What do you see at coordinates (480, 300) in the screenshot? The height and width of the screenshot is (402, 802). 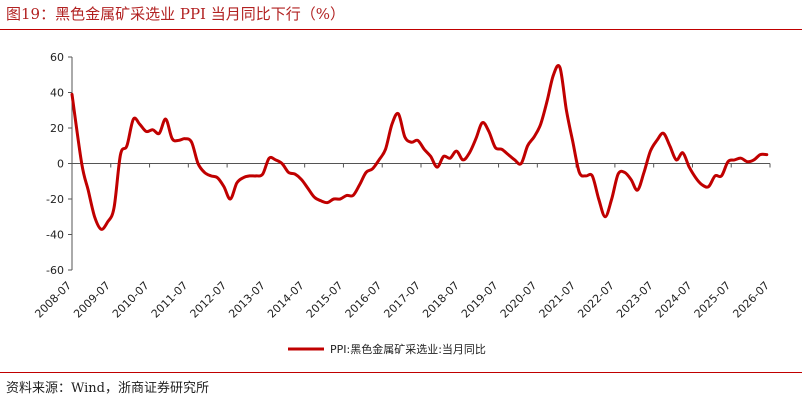 I see `x-tick-label: 2019-07` at bounding box center [480, 300].